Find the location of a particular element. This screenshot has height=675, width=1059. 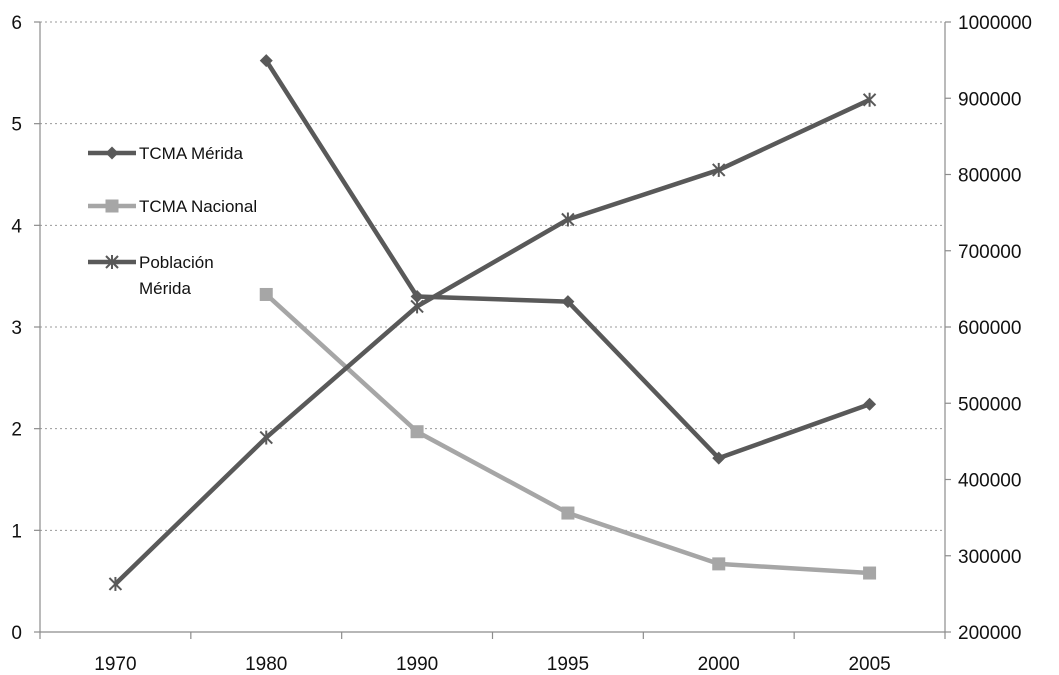

x-tick-label: 2005 is located at coordinates (869, 664).